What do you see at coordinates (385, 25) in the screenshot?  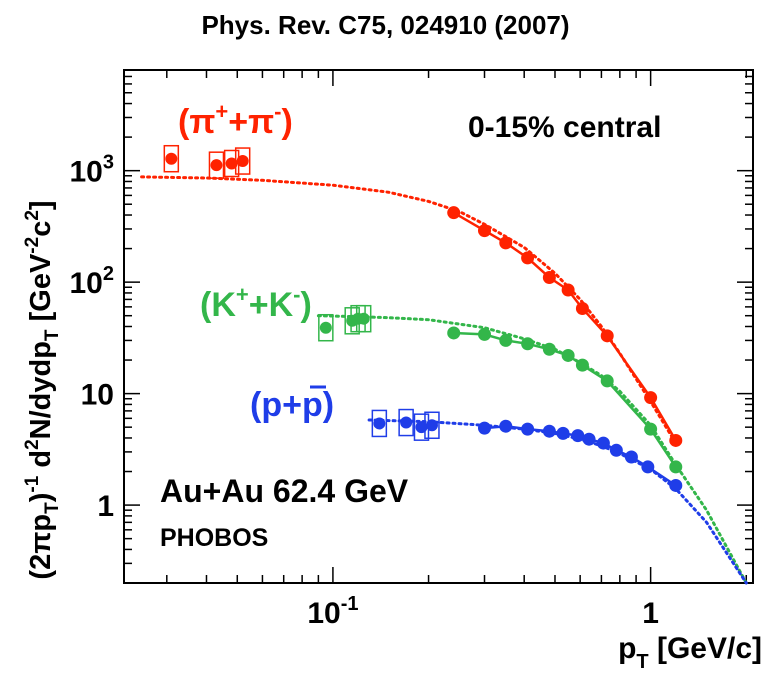 I see `reference-header: Phys. Rev. C75, 024910 (2007)` at bounding box center [385, 25].